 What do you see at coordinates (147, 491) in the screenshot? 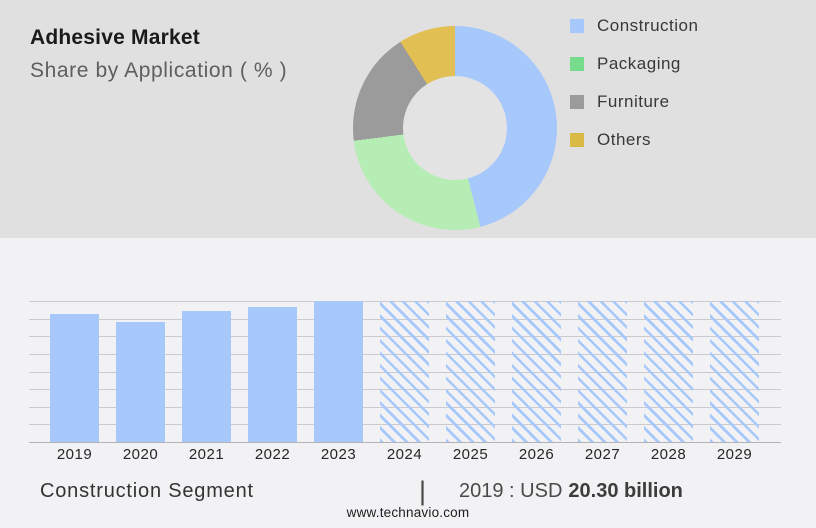
I see `segment-label: Construction Segment` at bounding box center [147, 491].